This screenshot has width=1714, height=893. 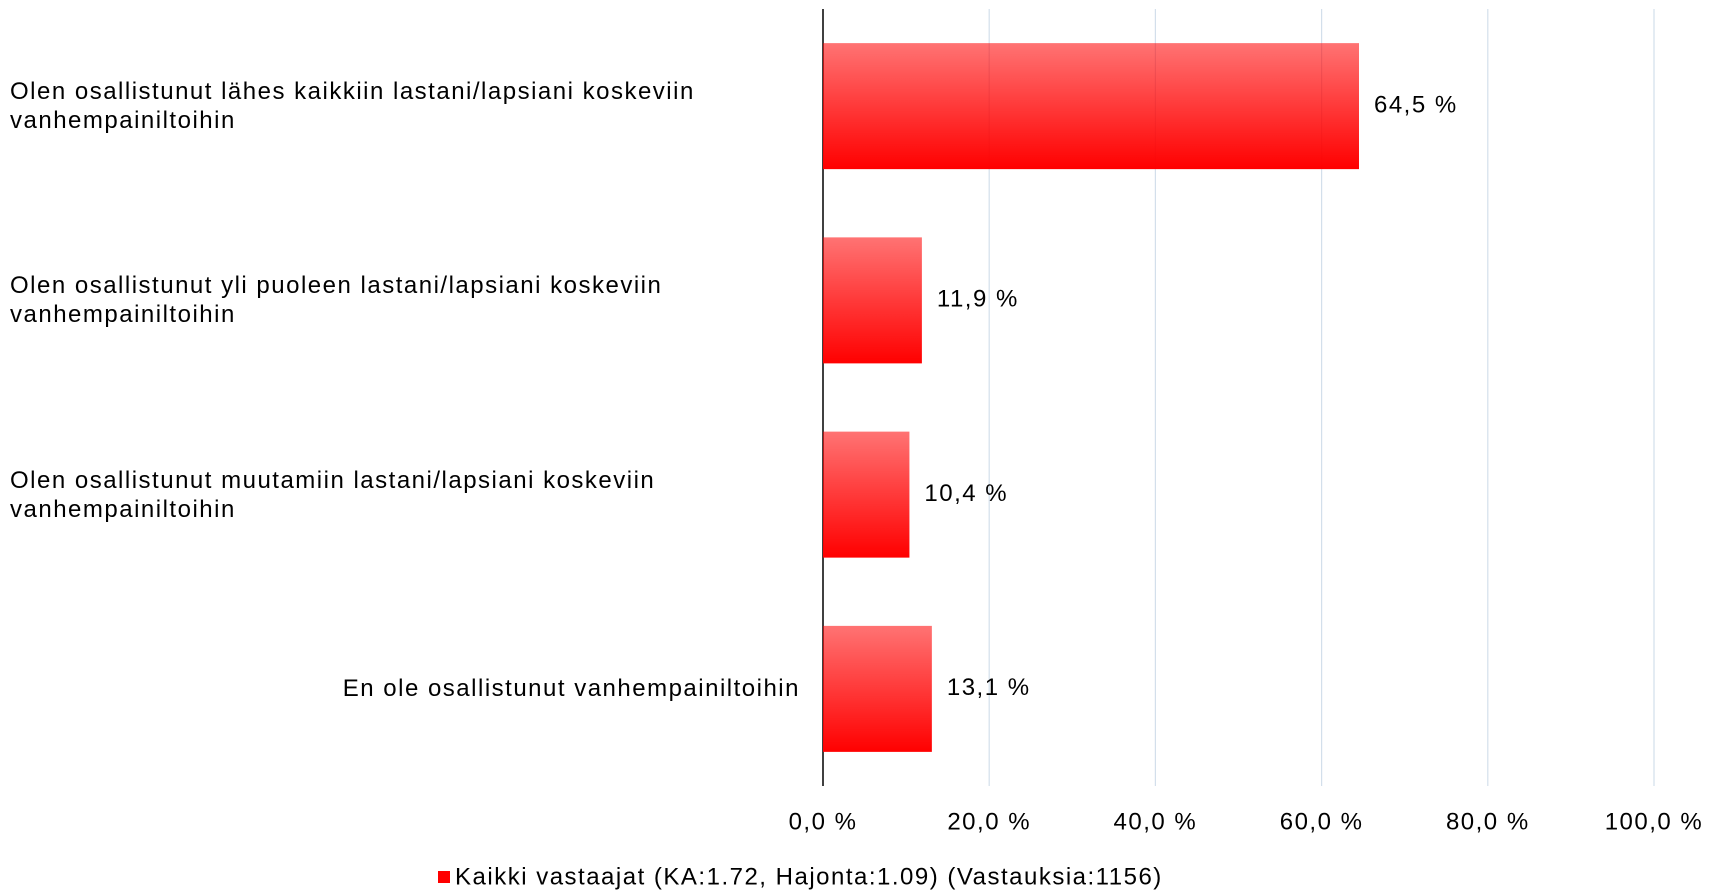 What do you see at coordinates (823, 821) in the screenshot?
I see `x-tick-label: 0,0 %` at bounding box center [823, 821].